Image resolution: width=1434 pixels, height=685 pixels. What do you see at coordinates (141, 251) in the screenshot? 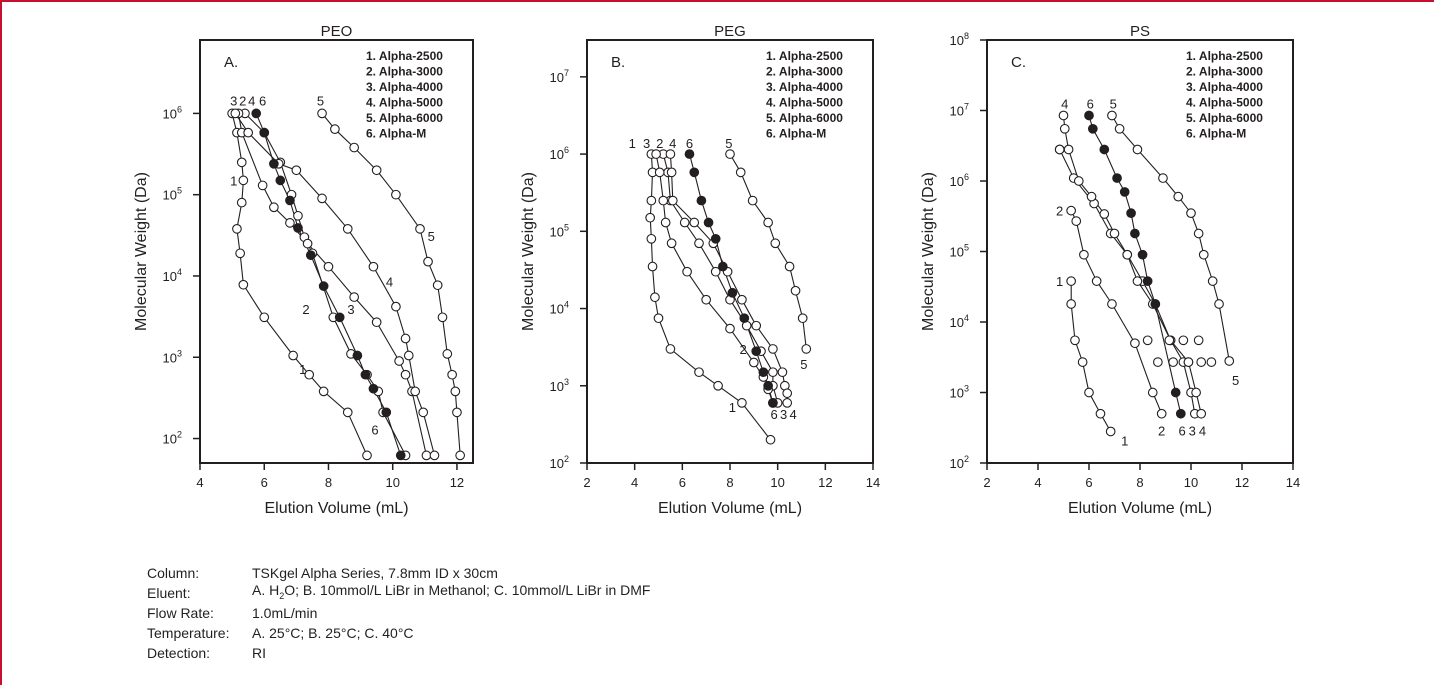
I see `y-axis-label: Molecular Weight (Da)` at bounding box center [141, 251].